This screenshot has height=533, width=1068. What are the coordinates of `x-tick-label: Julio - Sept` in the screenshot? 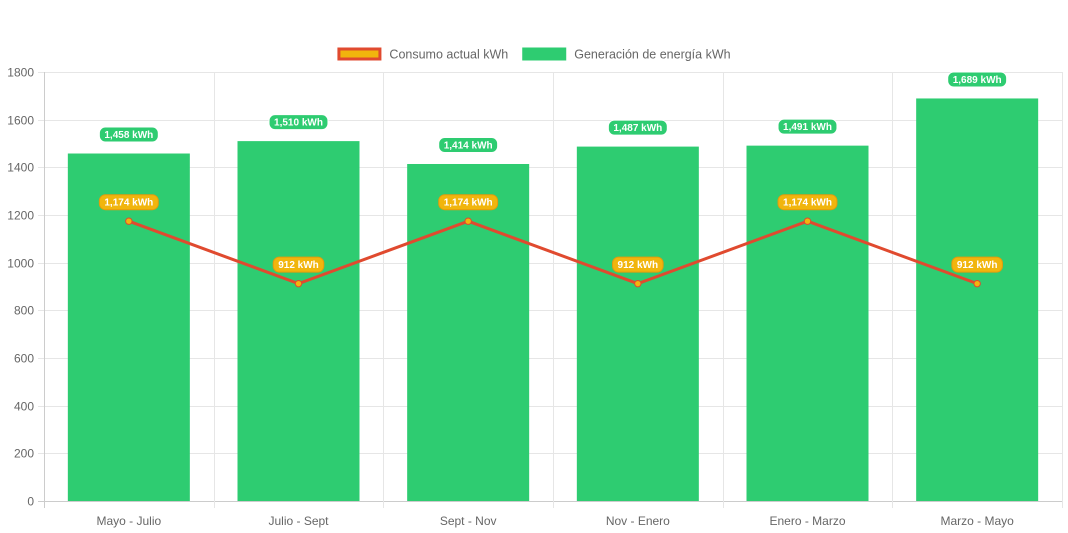 It's located at (298, 521).